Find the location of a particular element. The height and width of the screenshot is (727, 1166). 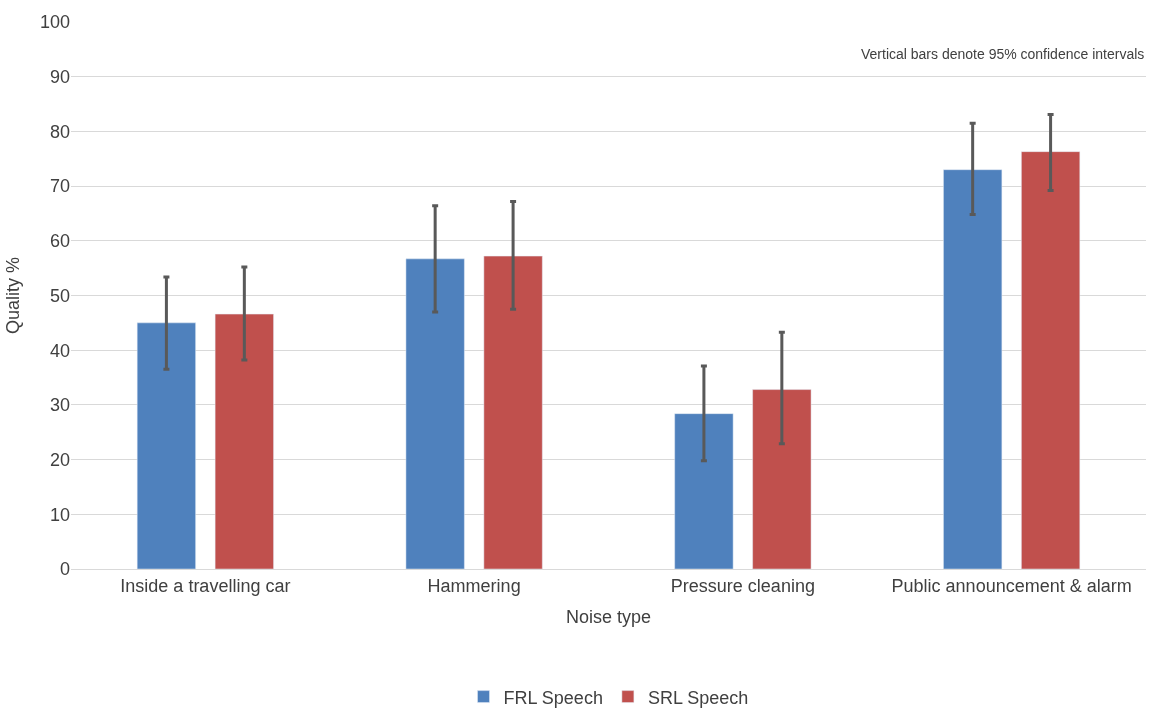

x-tick-label: Inside a travelling car is located at coordinates (205, 585).